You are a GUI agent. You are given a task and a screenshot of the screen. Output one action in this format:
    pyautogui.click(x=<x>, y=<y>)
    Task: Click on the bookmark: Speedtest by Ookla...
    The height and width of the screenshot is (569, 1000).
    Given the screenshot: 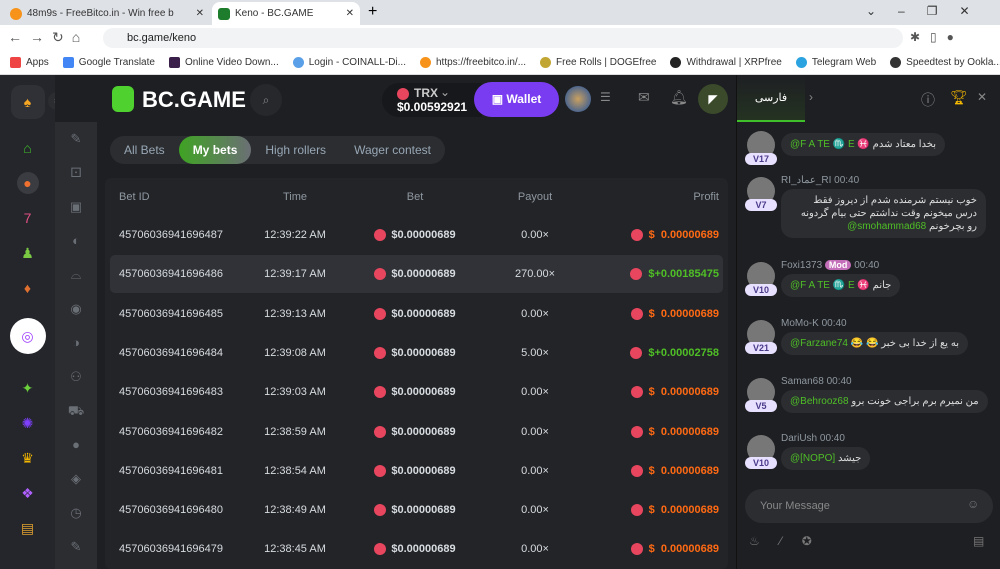 What is the action you would take?
    pyautogui.click(x=945, y=62)
    